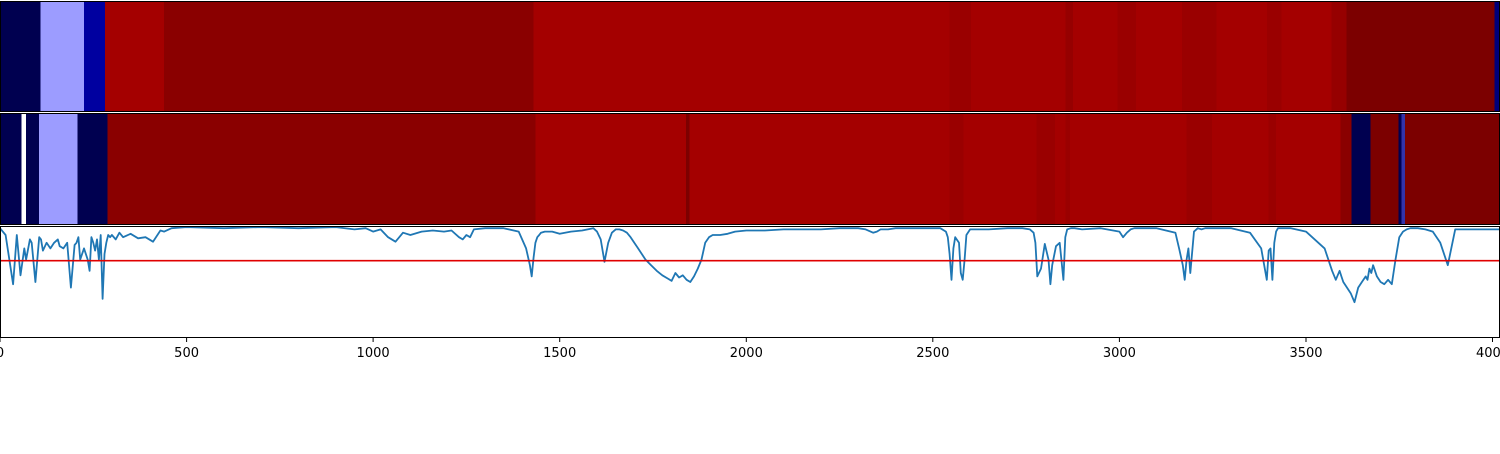 This screenshot has width=1500, height=454. I want to click on x-tick-label-2000: 2000, so click(746, 353).